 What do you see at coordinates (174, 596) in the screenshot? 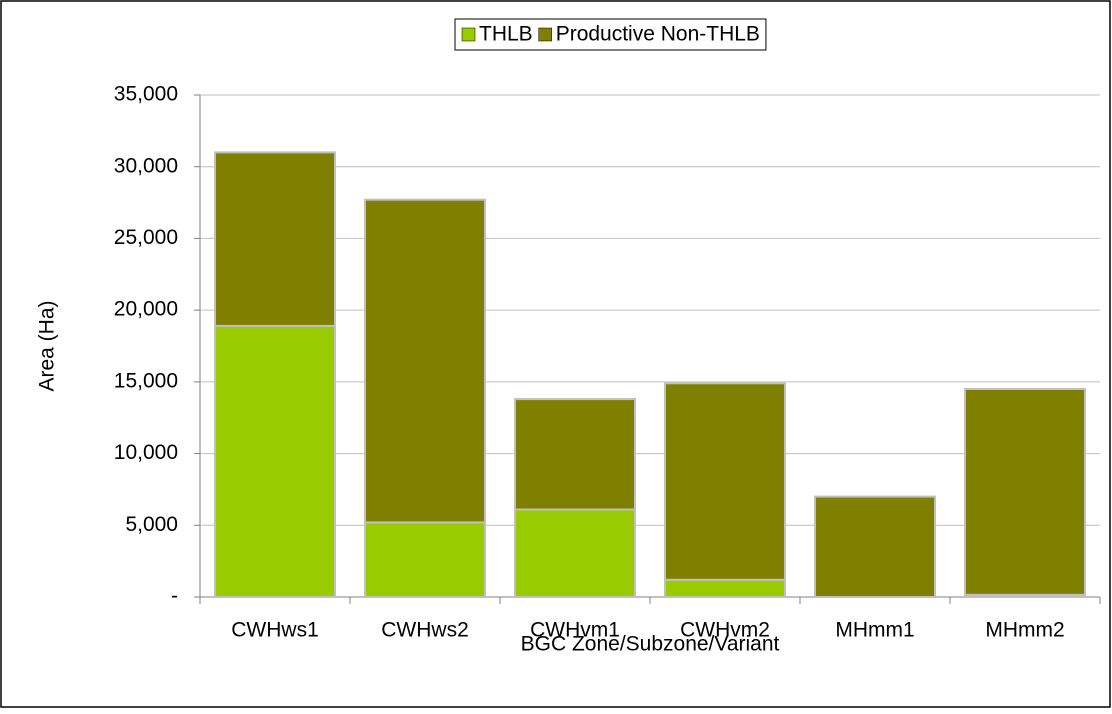
I see `y-tick-label: -` at bounding box center [174, 596].